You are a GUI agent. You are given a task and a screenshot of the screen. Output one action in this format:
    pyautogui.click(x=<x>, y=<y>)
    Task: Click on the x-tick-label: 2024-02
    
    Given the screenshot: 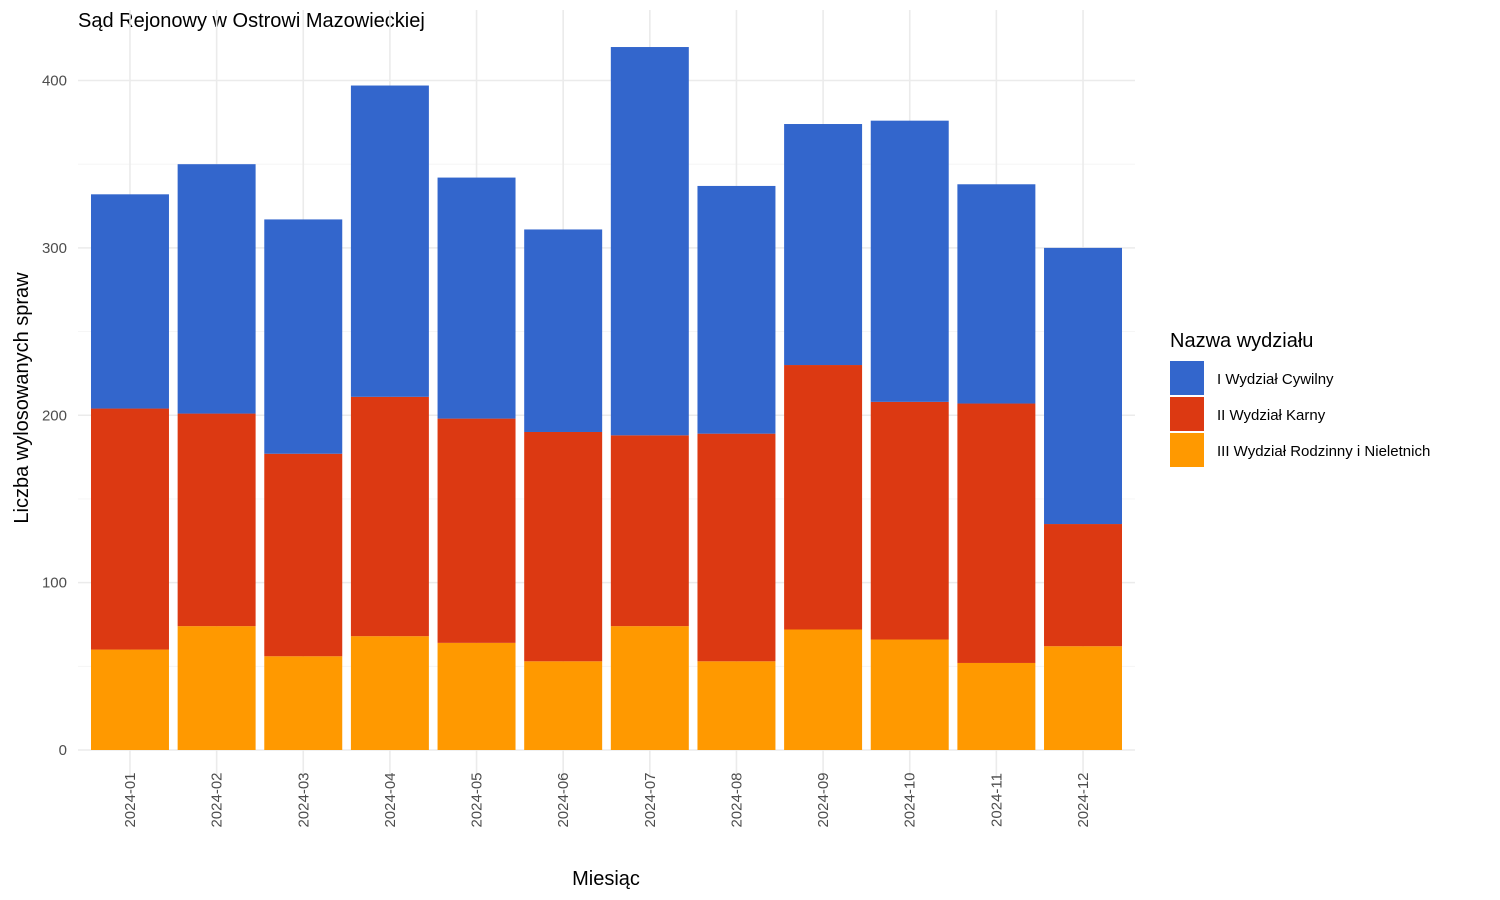 What is the action you would take?
    pyautogui.click(x=217, y=799)
    